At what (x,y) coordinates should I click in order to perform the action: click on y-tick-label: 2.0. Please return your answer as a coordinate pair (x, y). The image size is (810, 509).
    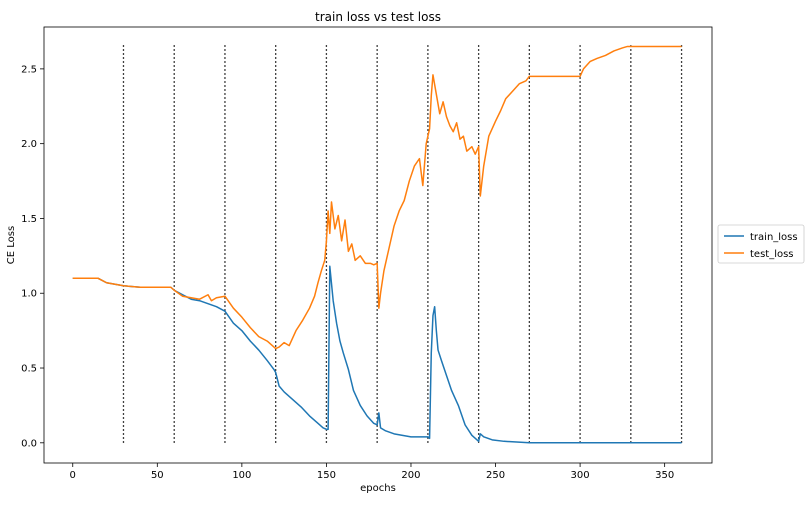
    Looking at the image, I should click on (29, 144).